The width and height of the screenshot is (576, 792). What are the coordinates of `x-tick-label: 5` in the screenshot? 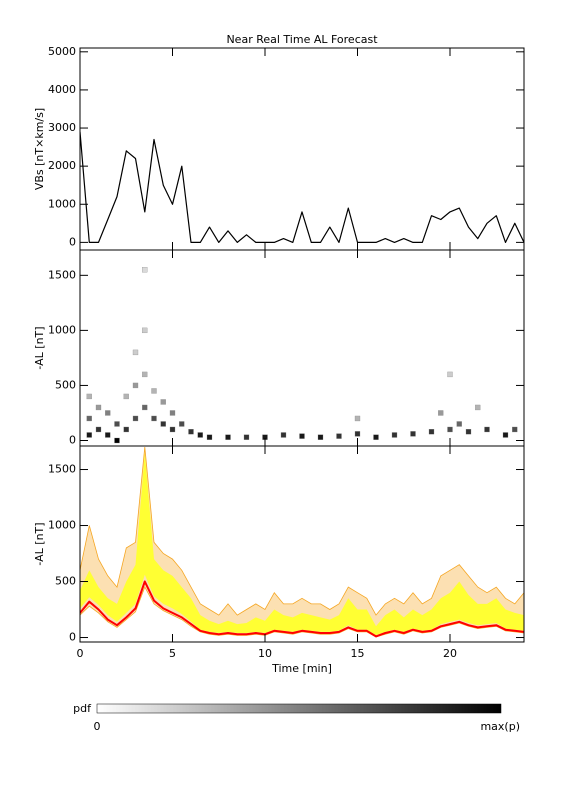 It's located at (172, 653).